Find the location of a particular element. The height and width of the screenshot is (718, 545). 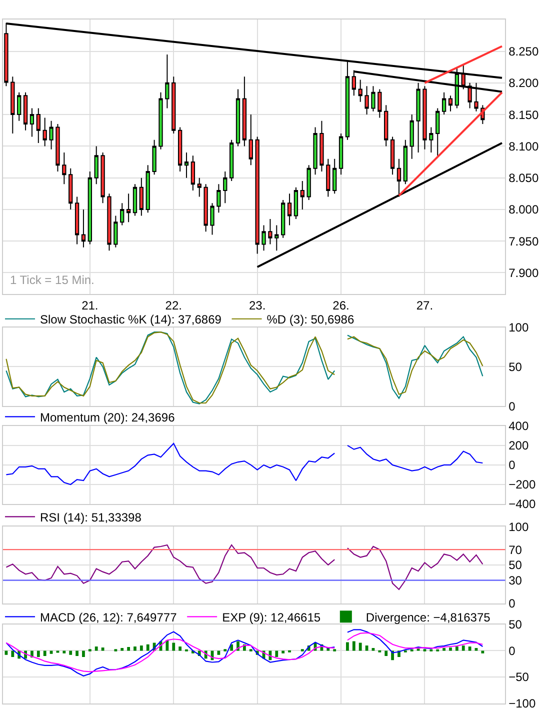

y-tick-label: 8.000 is located at coordinates (523, 209).